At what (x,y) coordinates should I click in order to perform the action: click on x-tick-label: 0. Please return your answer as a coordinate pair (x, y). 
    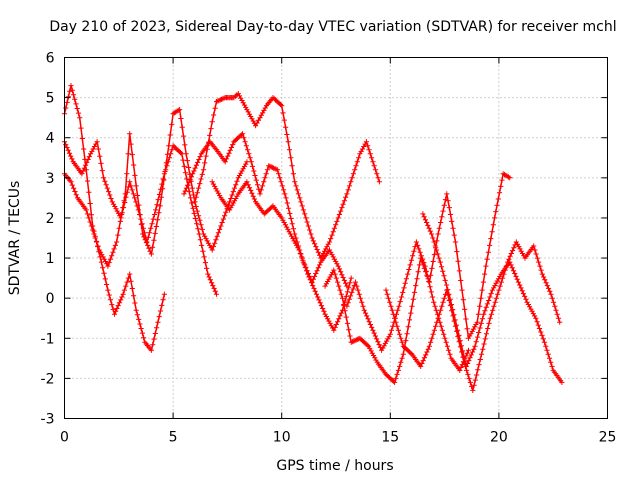
    Looking at the image, I should click on (64, 438).